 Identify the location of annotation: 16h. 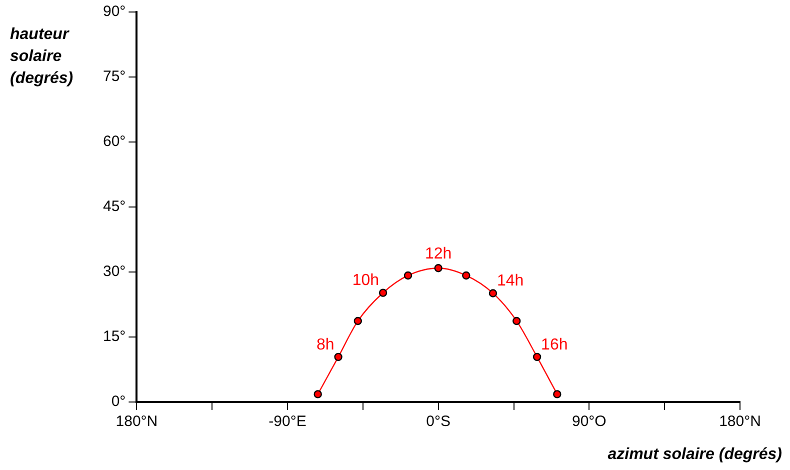
(554, 345).